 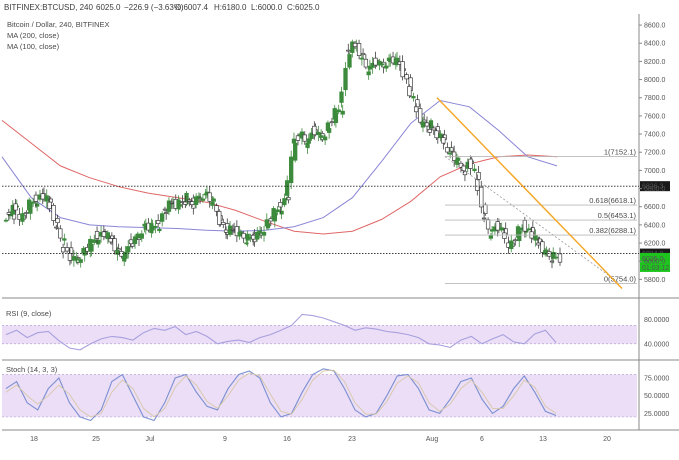 I want to click on x-tick-label: 20, so click(x=607, y=439).